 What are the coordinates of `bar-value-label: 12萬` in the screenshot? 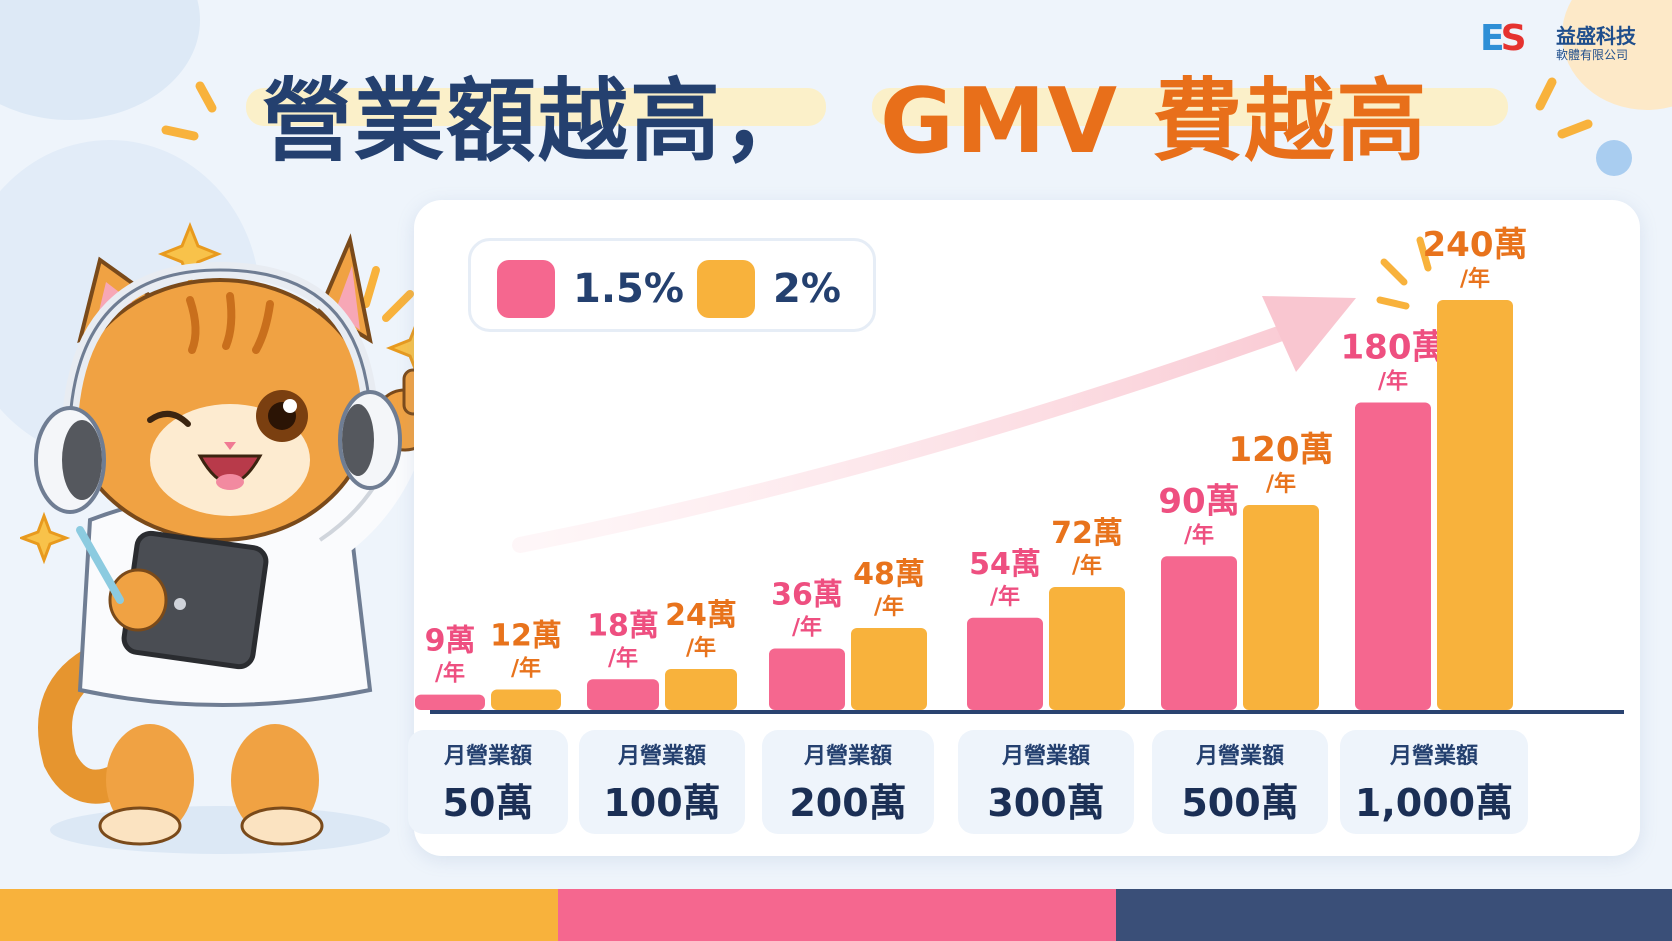 It's located at (526, 636).